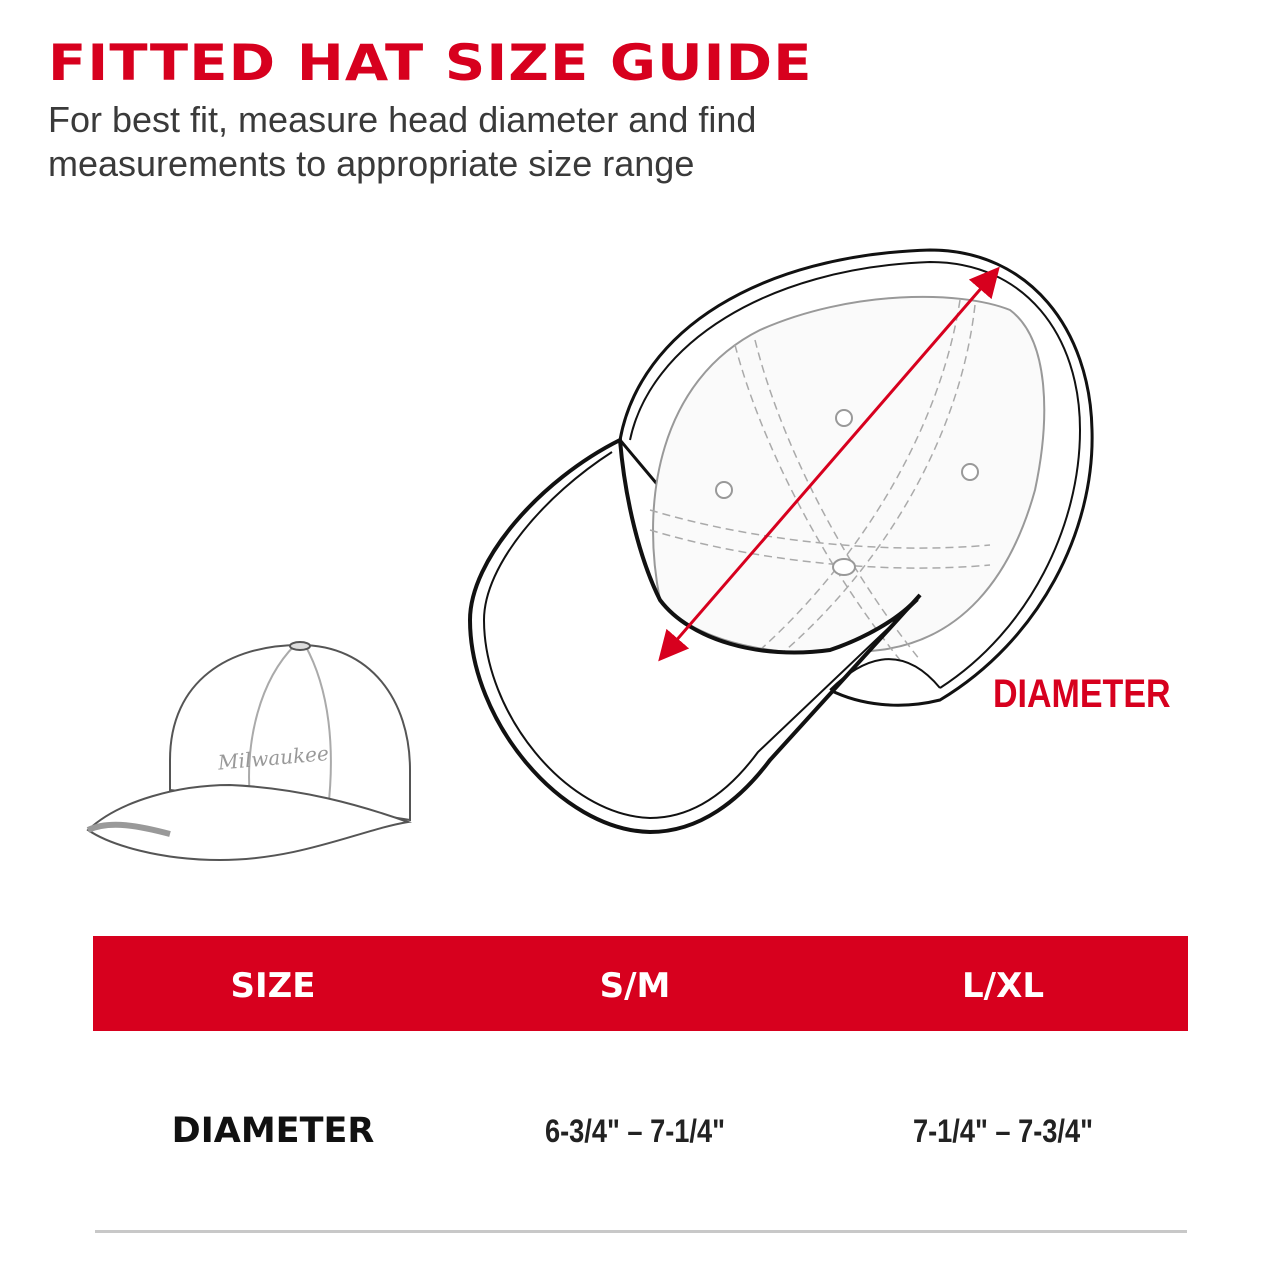 The image size is (1280, 1280). I want to click on header-lxl: L/XL, so click(1003, 986).